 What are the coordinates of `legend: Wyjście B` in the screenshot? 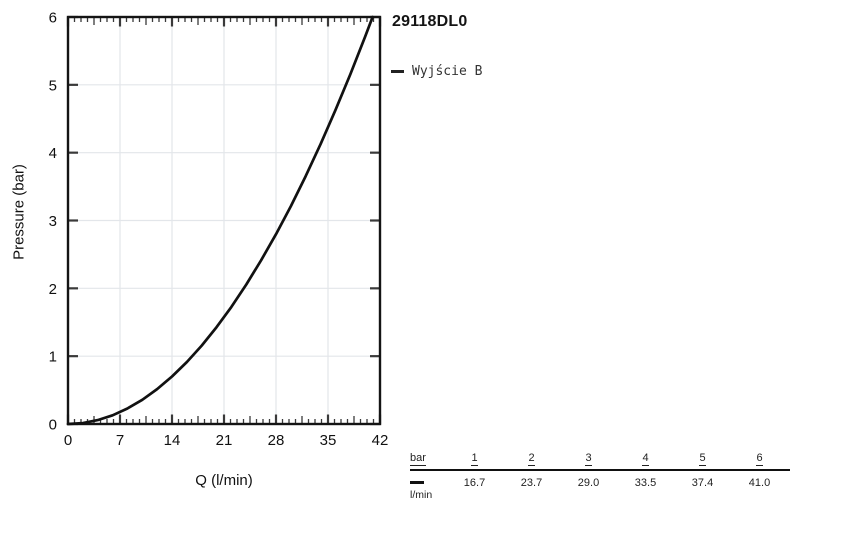 It's located at (436, 71).